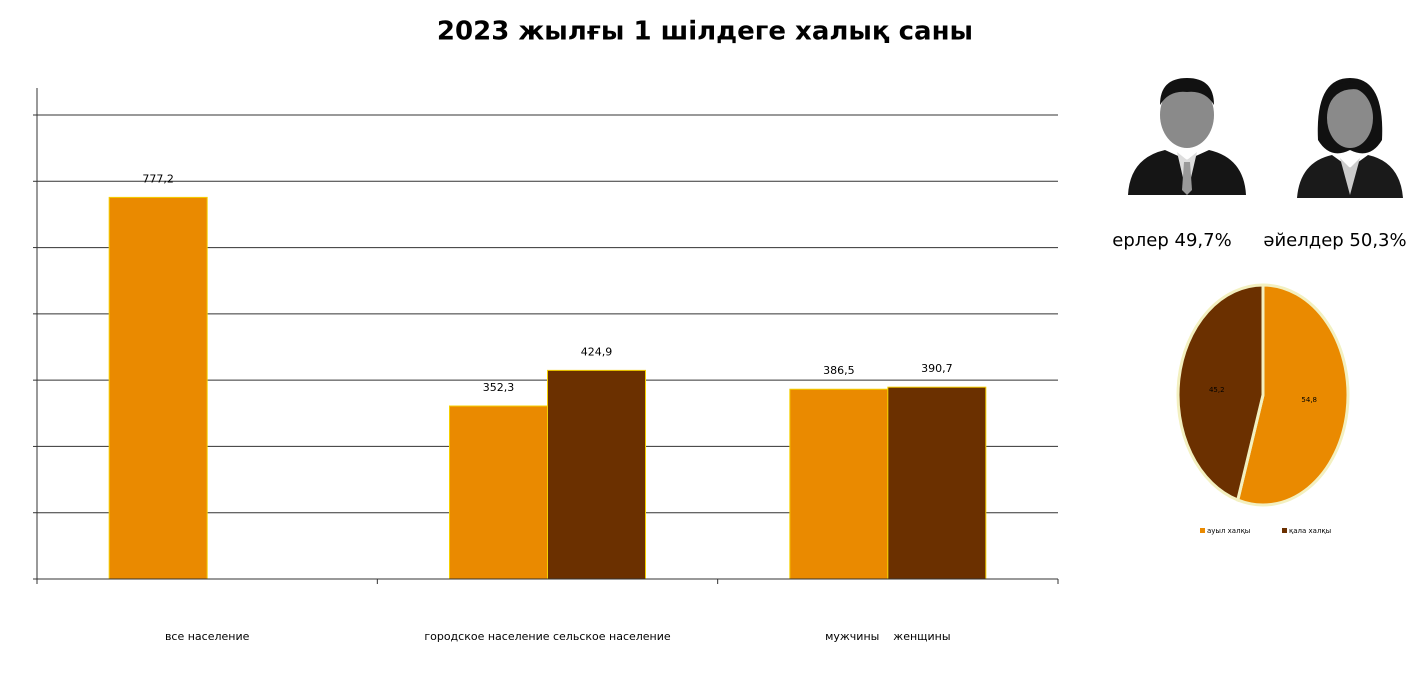 The width and height of the screenshot is (1419, 683). What do you see at coordinates (1171, 240) in the screenshot?
I see `men-share: ерлер 49,7%` at bounding box center [1171, 240].